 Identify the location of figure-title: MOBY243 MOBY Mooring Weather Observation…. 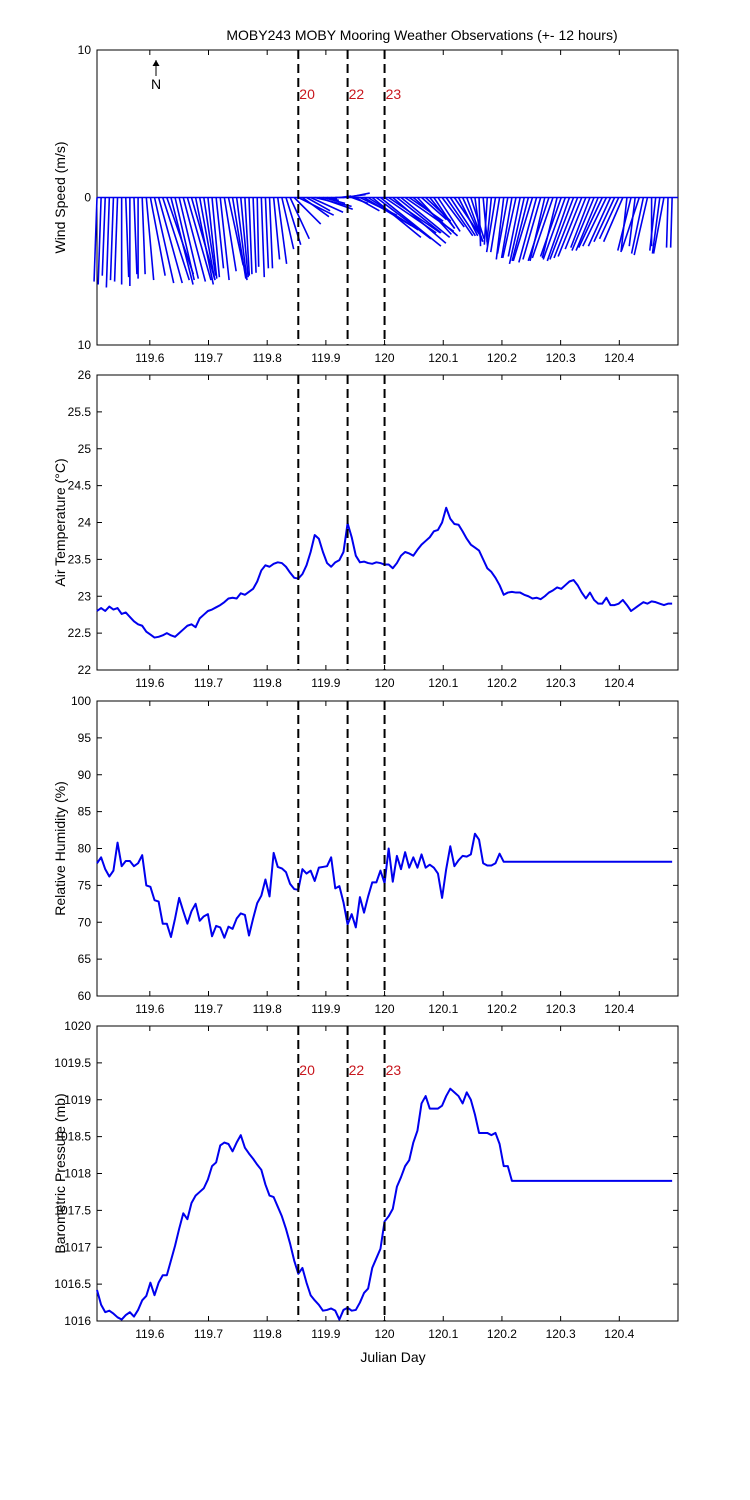
(421, 35).